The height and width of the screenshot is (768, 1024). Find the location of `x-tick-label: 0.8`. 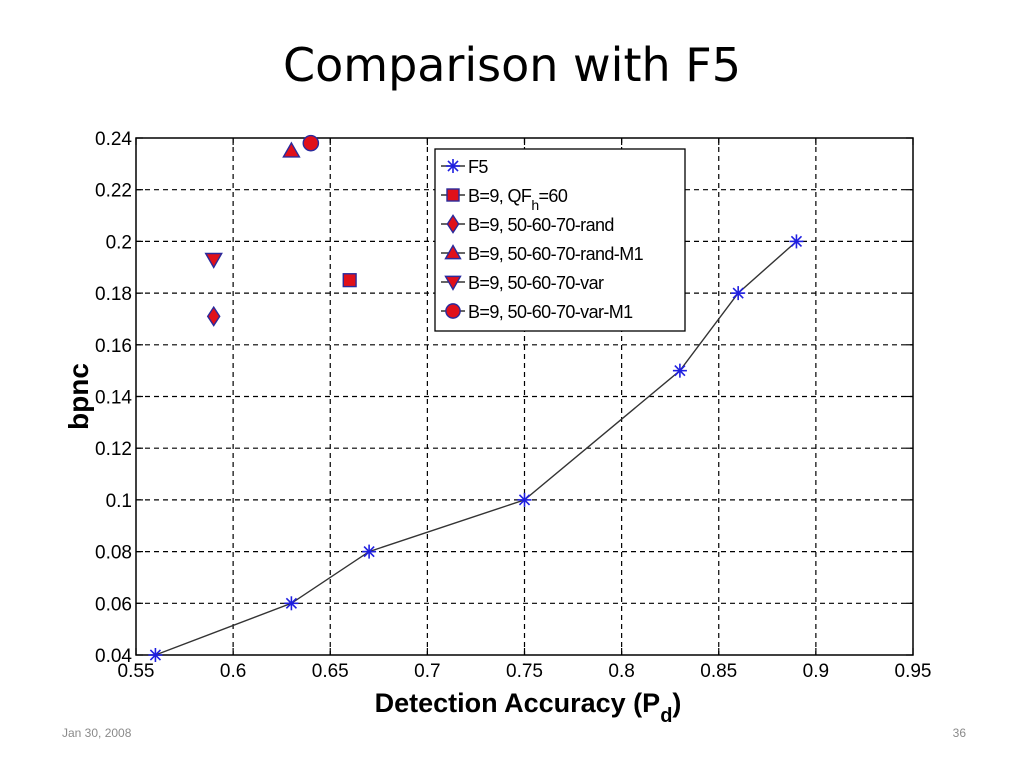

x-tick-label: 0.8 is located at coordinates (621, 671).